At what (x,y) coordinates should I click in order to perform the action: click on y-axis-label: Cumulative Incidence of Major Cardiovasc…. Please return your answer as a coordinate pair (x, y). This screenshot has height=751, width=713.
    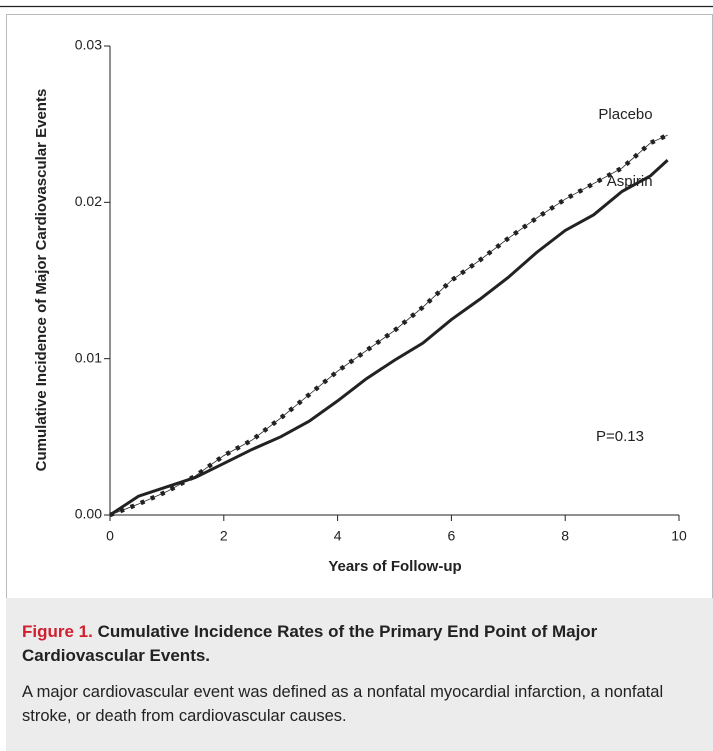
    Looking at the image, I should click on (41, 280).